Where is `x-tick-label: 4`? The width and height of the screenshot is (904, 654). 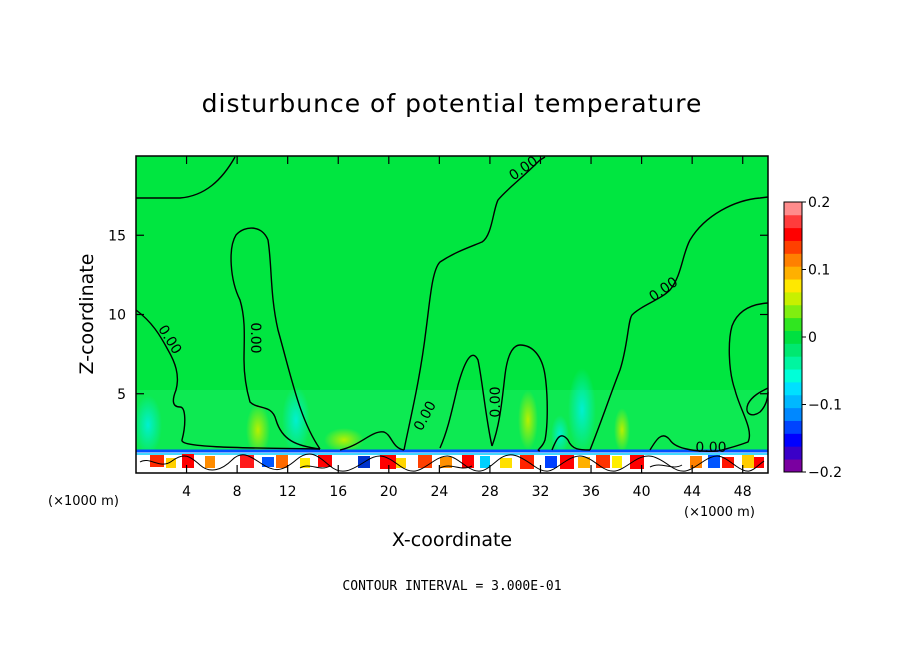 x-tick-label: 4 is located at coordinates (186, 492).